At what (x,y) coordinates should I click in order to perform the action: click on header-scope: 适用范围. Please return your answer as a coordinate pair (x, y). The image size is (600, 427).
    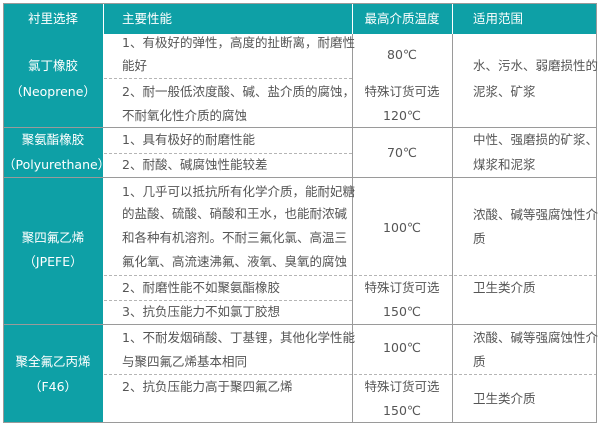
    Looking at the image, I should click on (498, 18).